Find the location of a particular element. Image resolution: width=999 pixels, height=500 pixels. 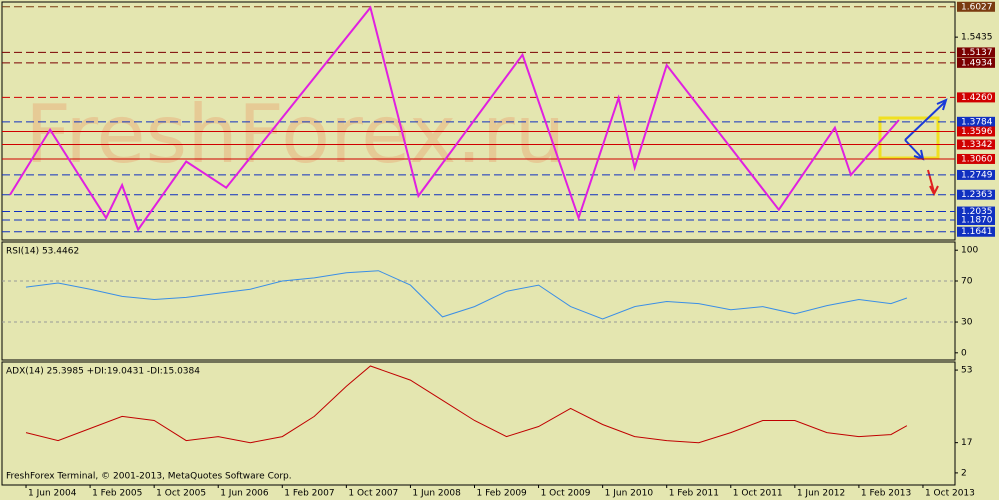

level-label: 1.2749 is located at coordinates (977, 175).